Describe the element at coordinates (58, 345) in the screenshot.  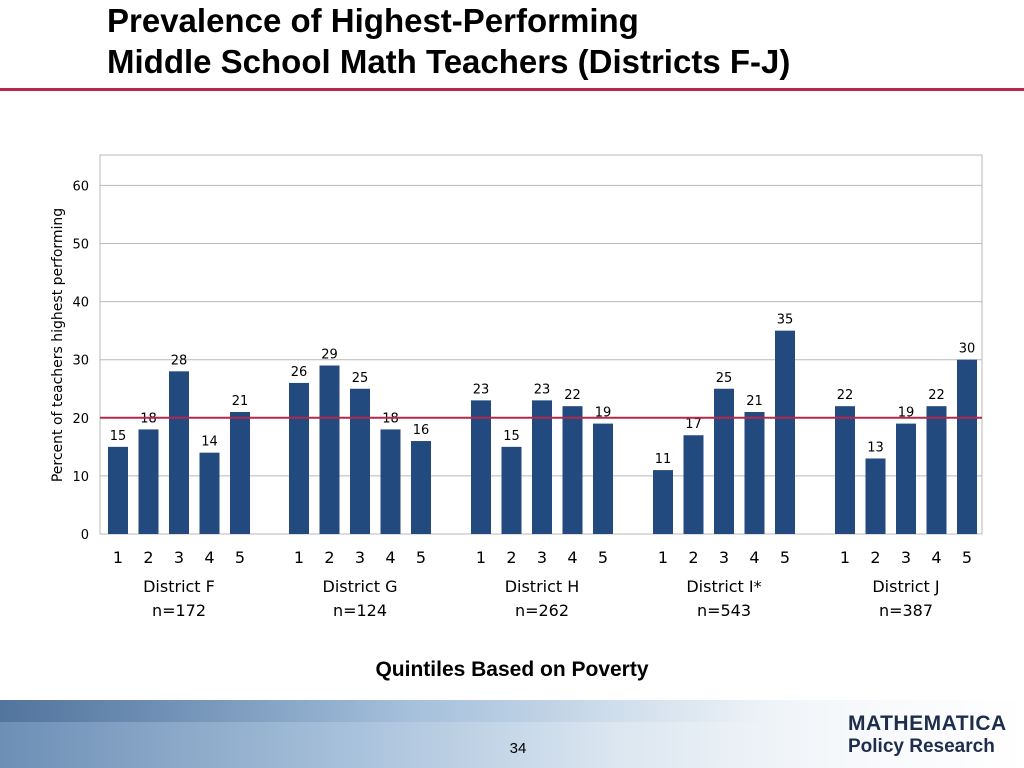
I see `y-axis-title: Percent of teachers highest performing` at that location.